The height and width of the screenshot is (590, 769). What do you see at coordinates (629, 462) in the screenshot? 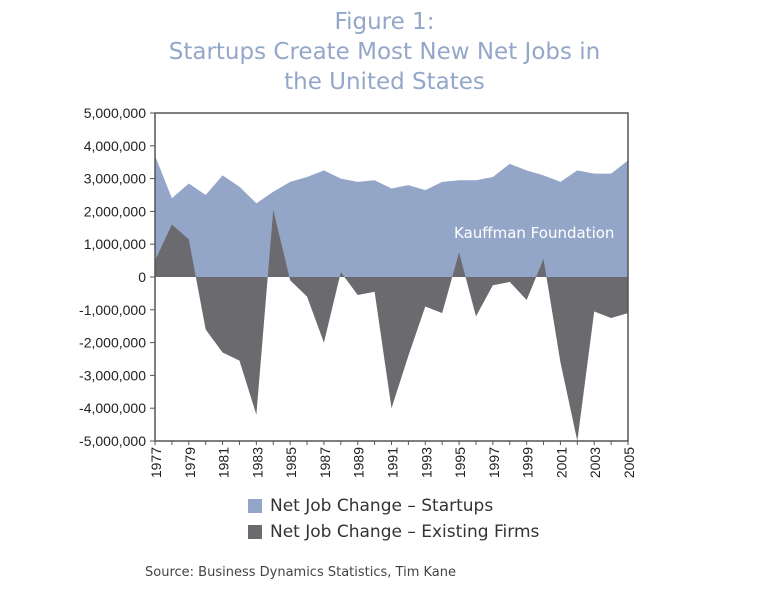
I see `x-tick-label: 2005` at bounding box center [629, 462].